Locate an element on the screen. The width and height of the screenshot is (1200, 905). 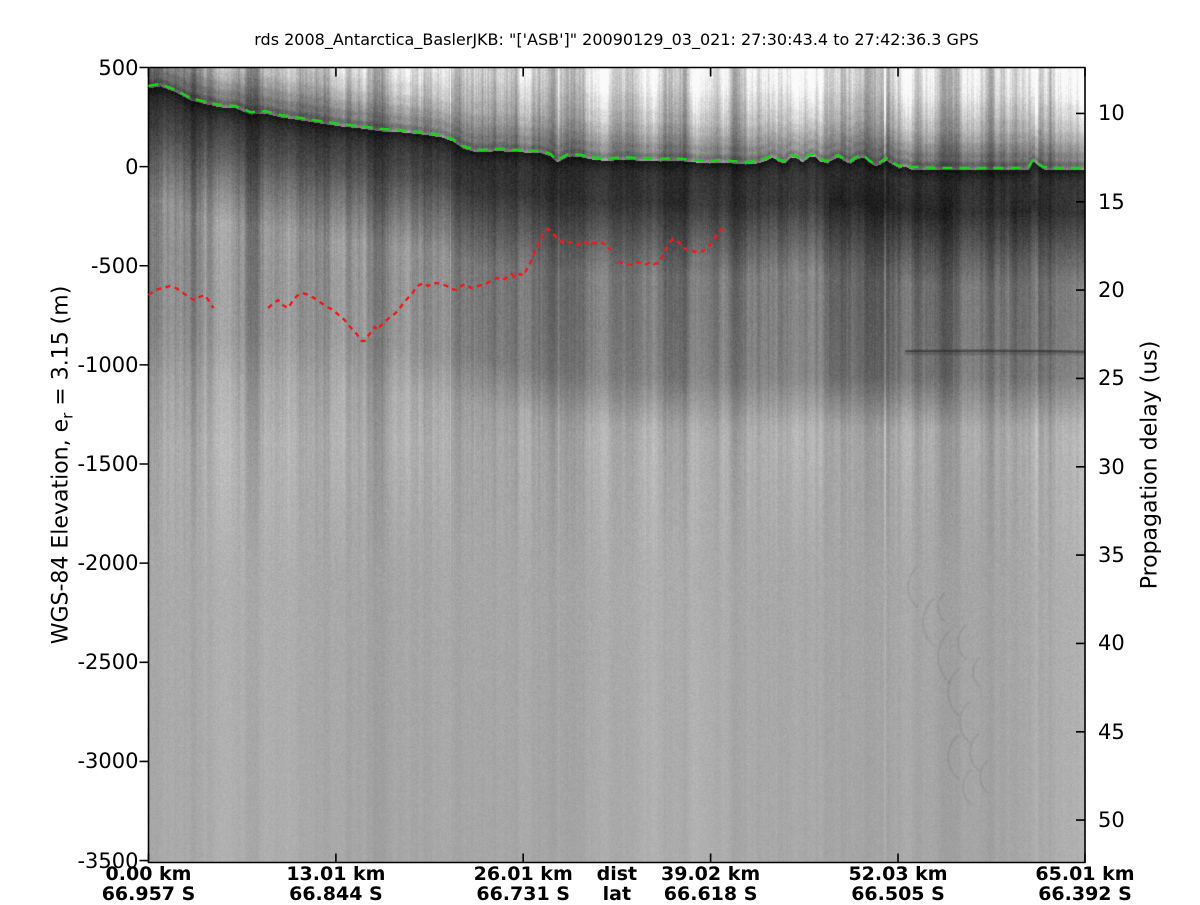
right-tick-label: 30 is located at coordinates (1111, 466).